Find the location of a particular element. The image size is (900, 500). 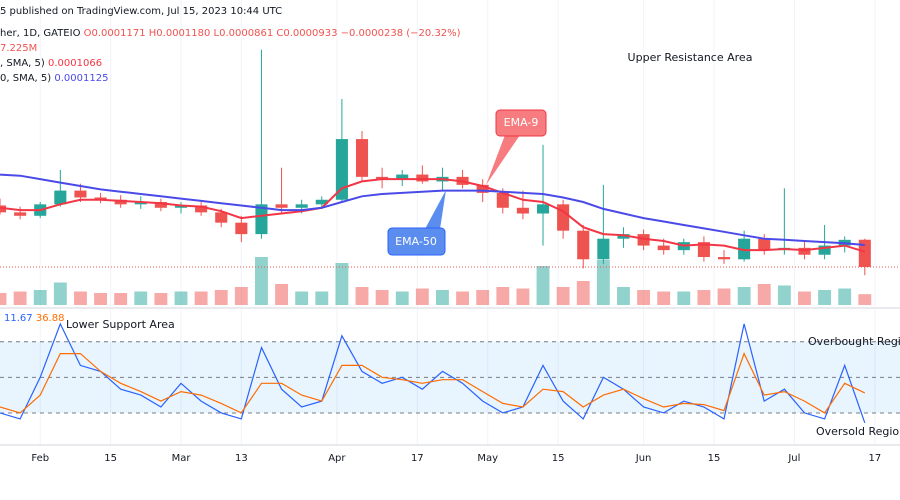

ema50-legend: 0, SMA, 5) 0.0001125 is located at coordinates (54, 78).